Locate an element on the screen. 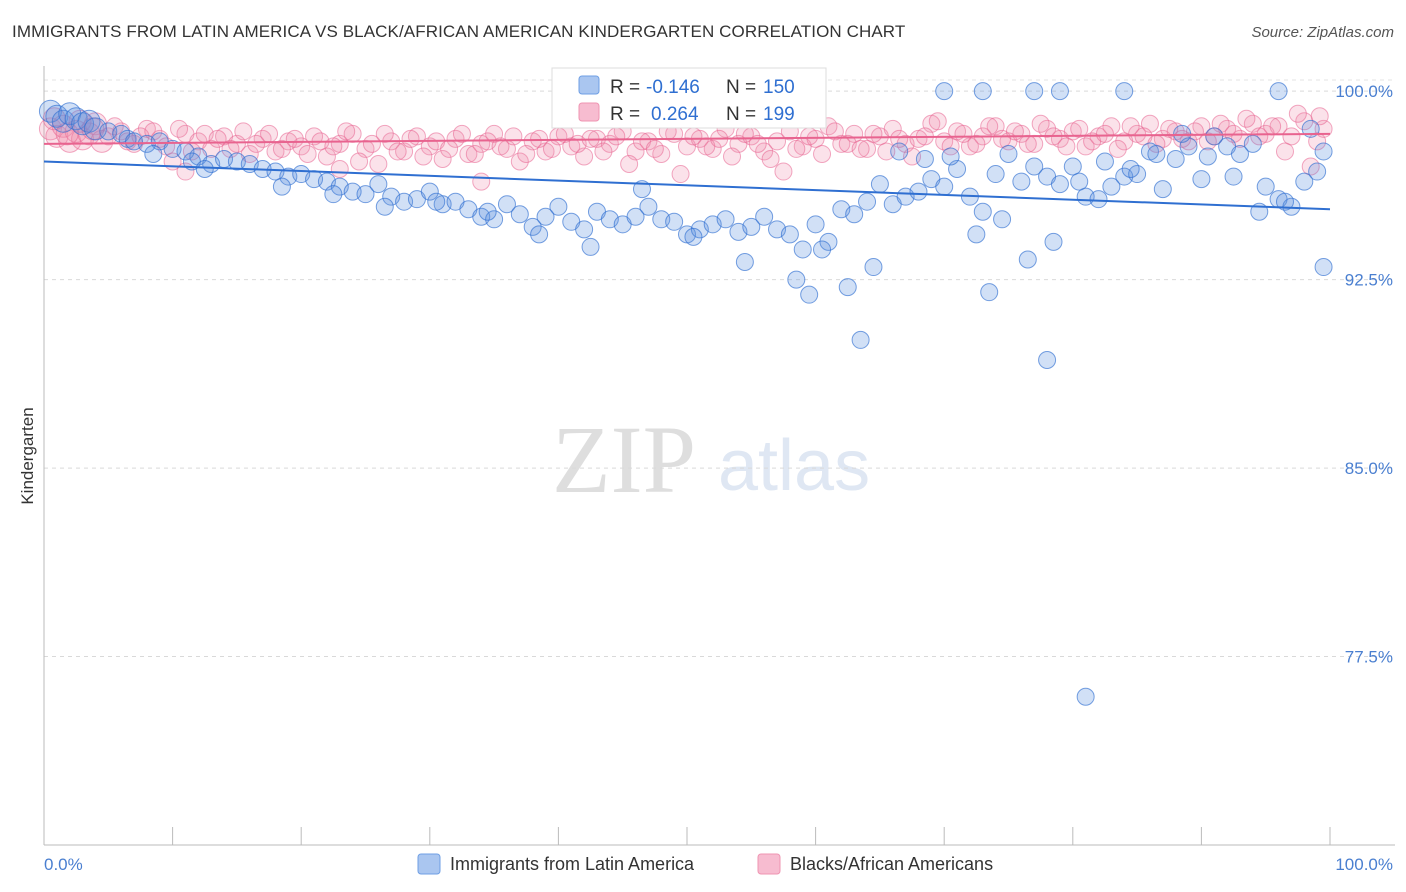 The height and width of the screenshot is (892, 1406). n-value-blue: 150 is located at coordinates (779, 87).